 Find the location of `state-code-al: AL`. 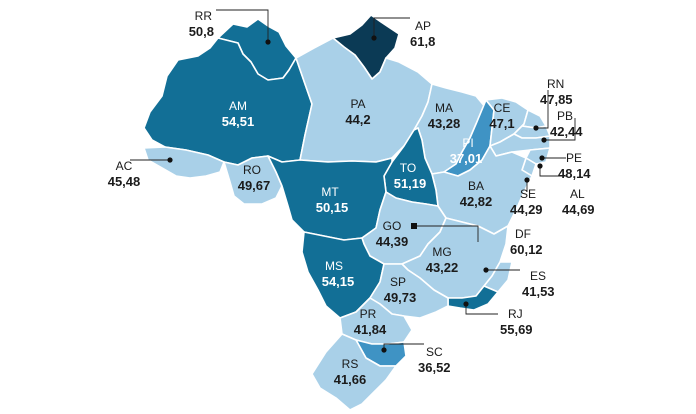

state-code-al: AL is located at coordinates (577, 194).